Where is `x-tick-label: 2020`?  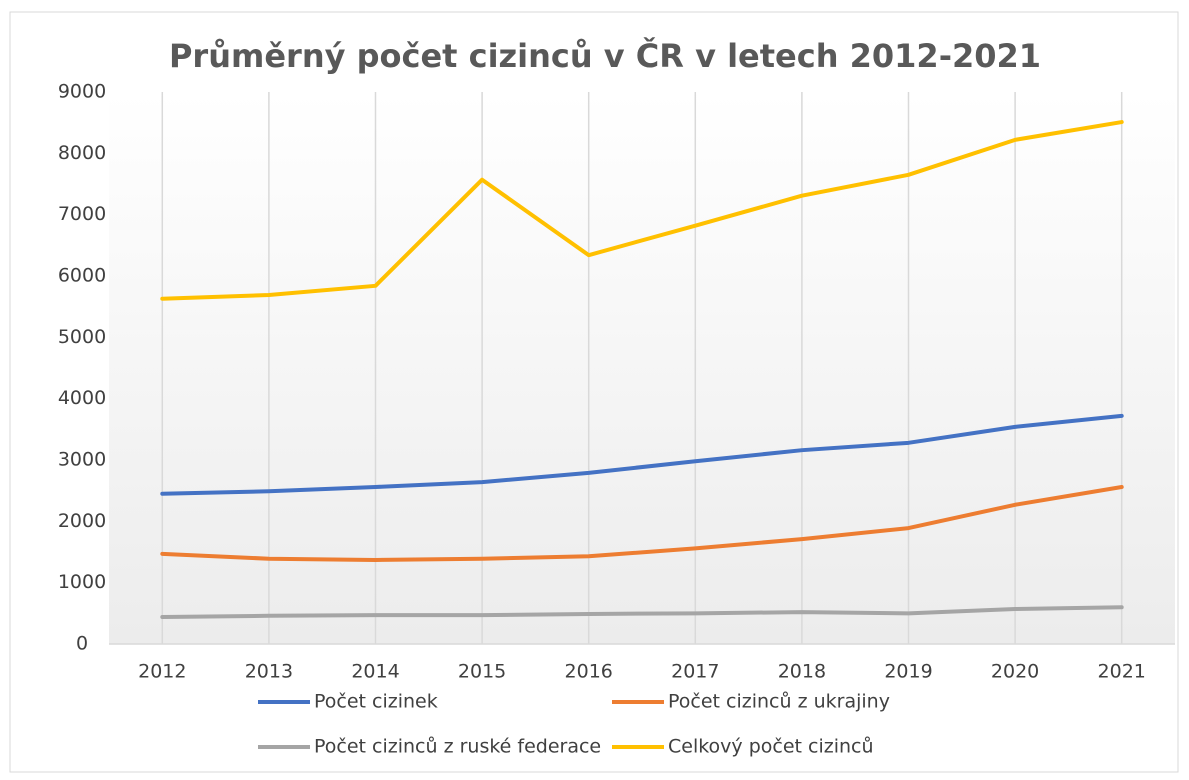
x-tick-label: 2020 is located at coordinates (1015, 672).